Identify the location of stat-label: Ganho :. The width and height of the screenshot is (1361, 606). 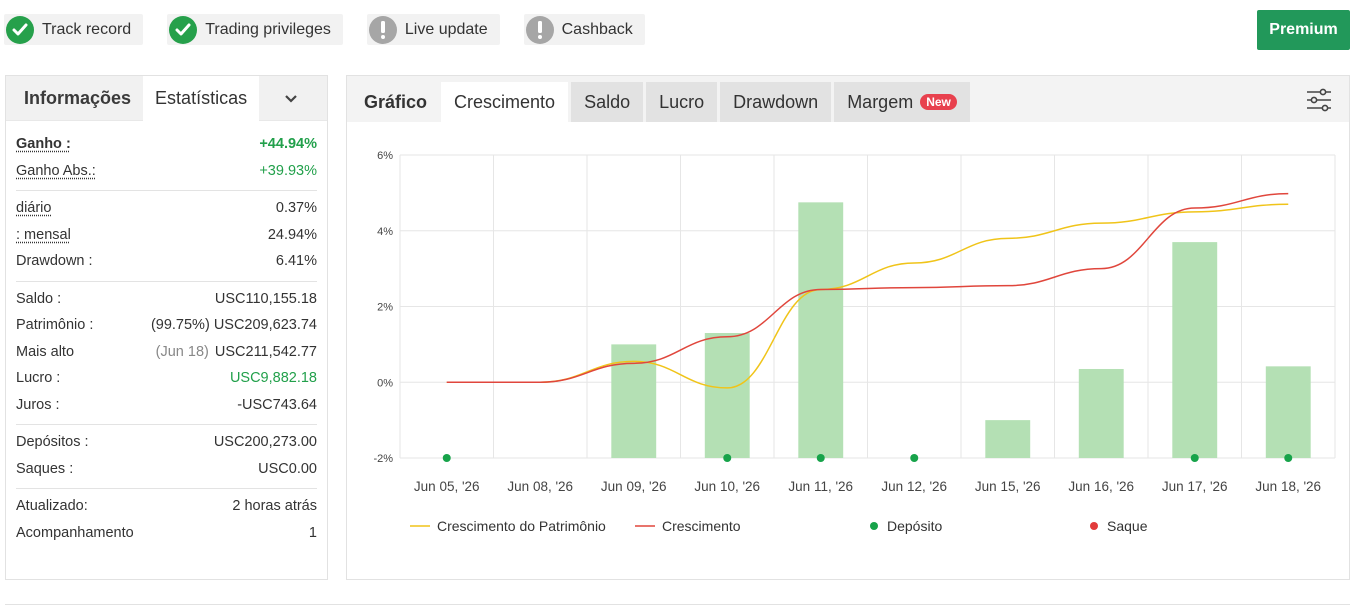
(43, 144).